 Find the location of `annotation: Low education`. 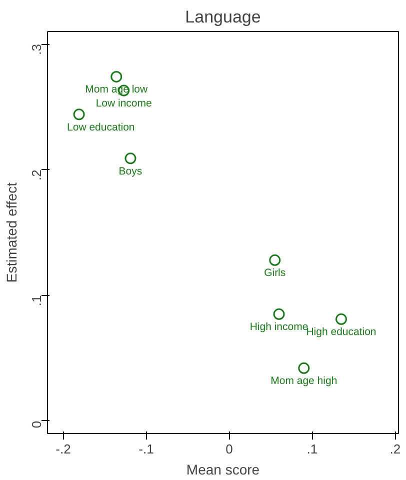

annotation: Low education is located at coordinates (101, 127).